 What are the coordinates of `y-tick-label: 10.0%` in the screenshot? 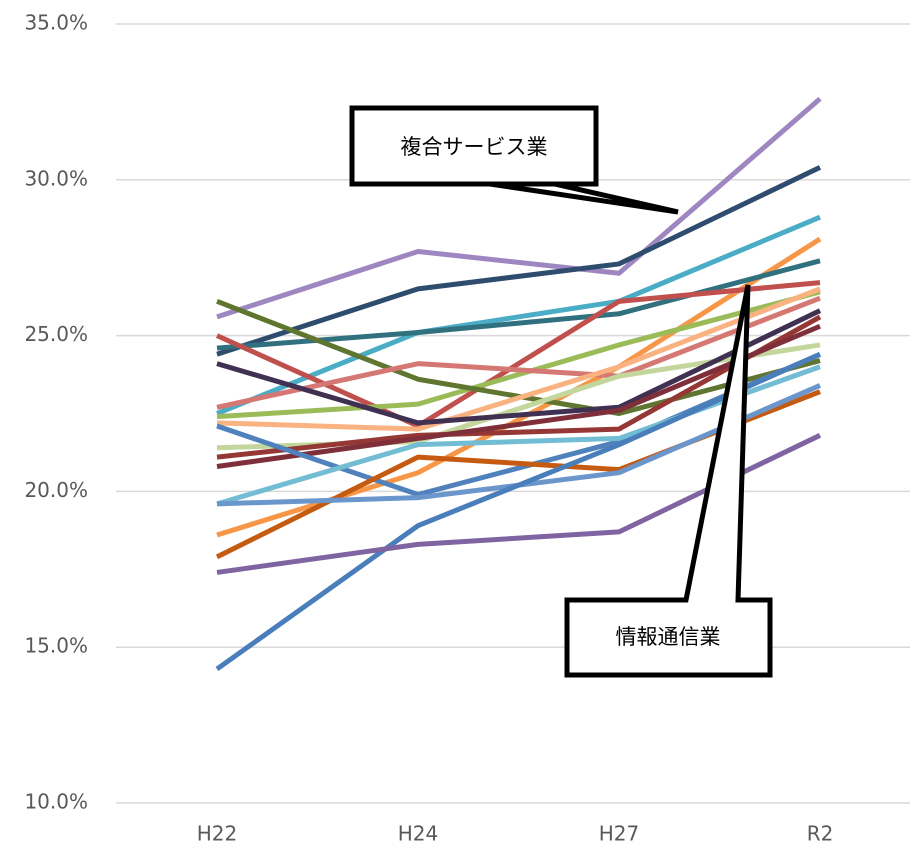 It's located at (56, 802).